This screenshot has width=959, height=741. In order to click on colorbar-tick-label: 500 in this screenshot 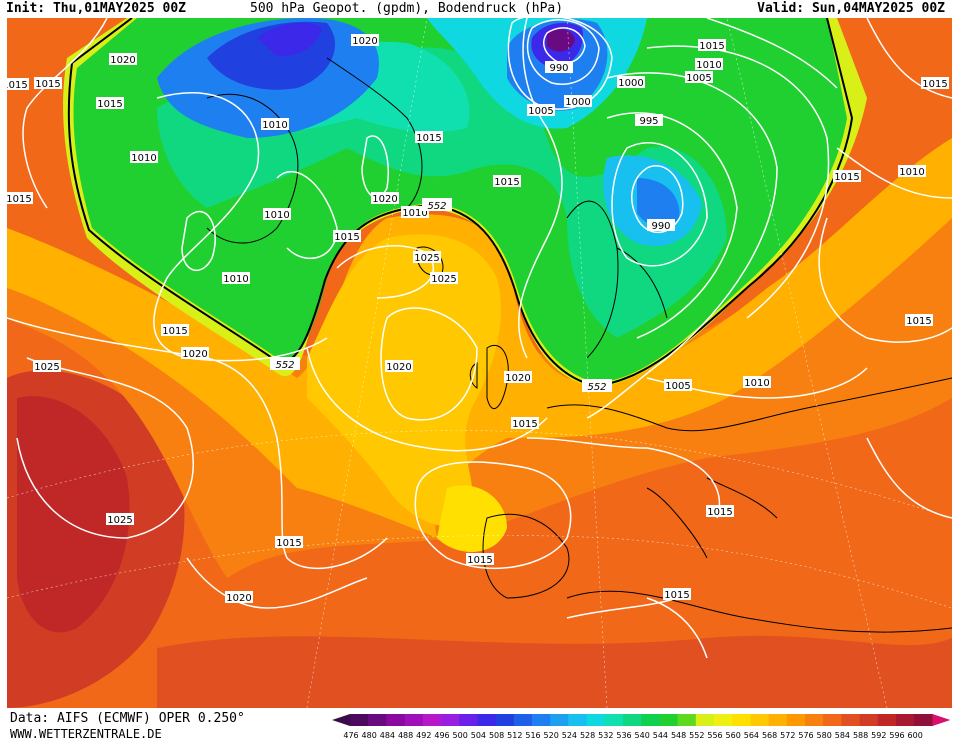, I will do `click(460, 735)`.